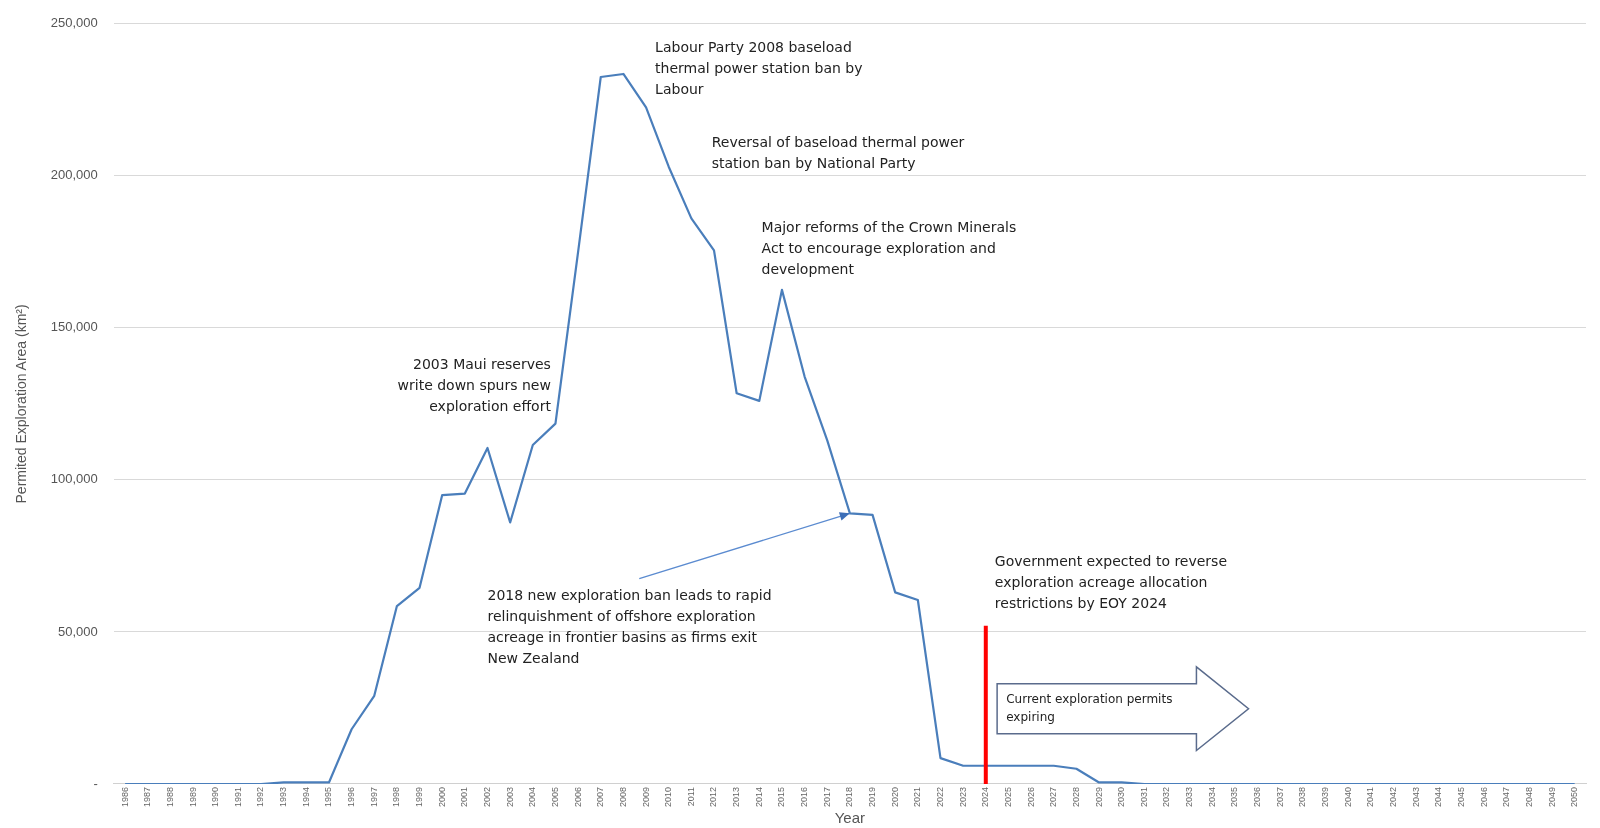  What do you see at coordinates (95, 783) in the screenshot?
I see `y-tick-label: -` at bounding box center [95, 783].